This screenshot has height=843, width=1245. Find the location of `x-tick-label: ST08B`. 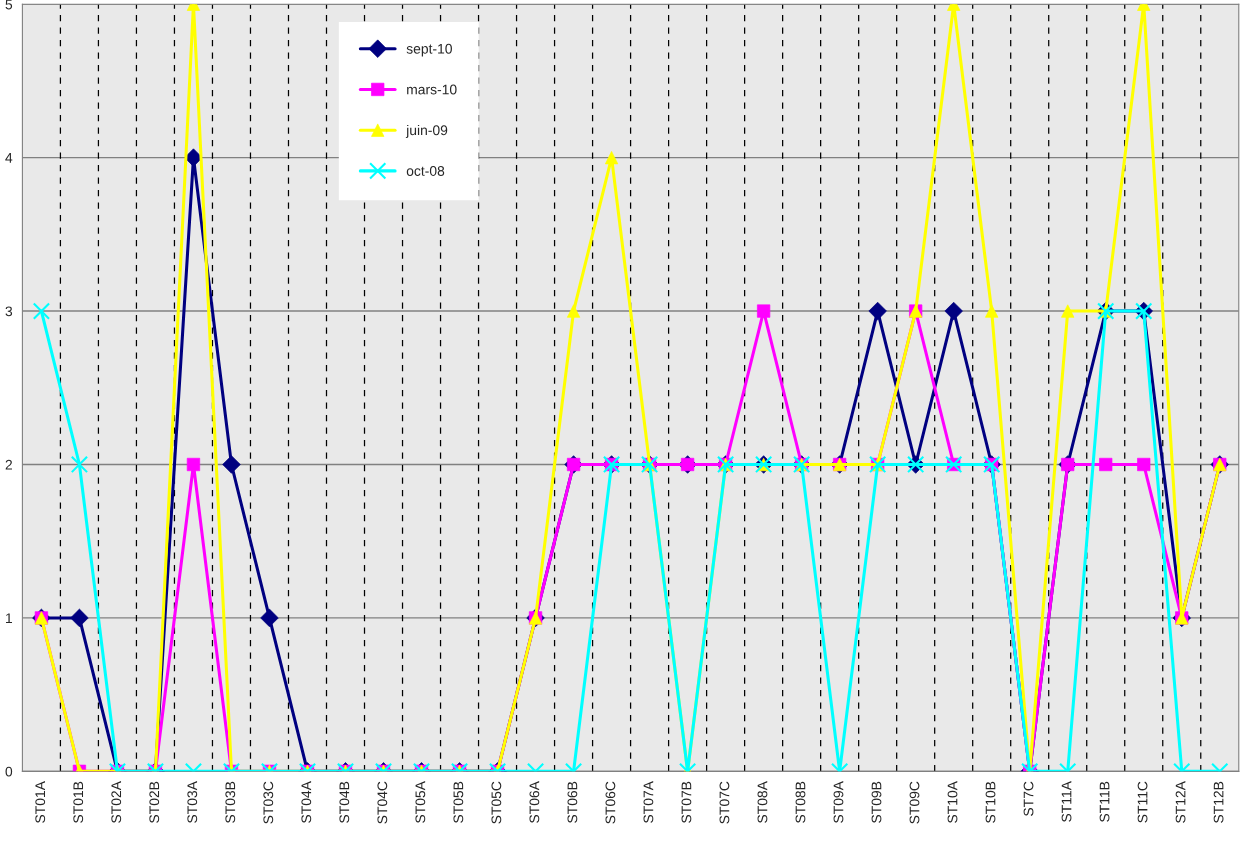

x-tick-label: ST08B is located at coordinates (800, 802).